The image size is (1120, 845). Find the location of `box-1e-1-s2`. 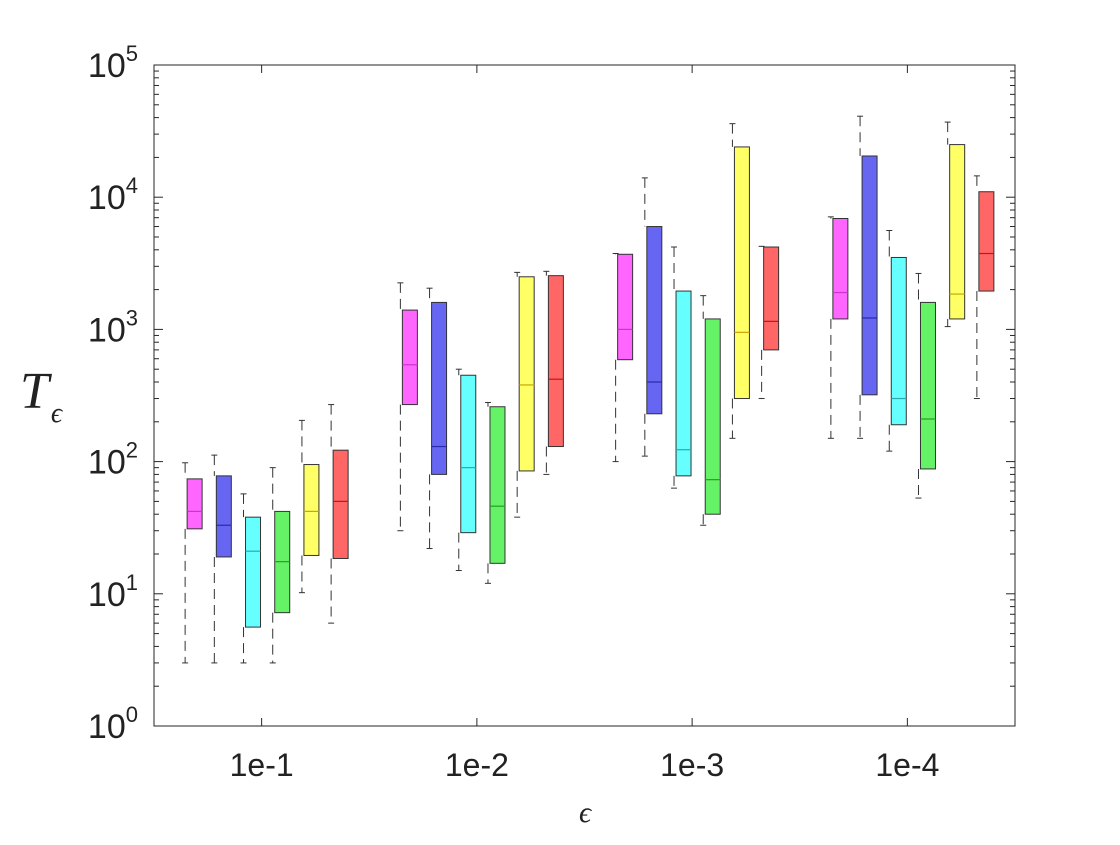

box-1e-1-s2 is located at coordinates (223, 516).